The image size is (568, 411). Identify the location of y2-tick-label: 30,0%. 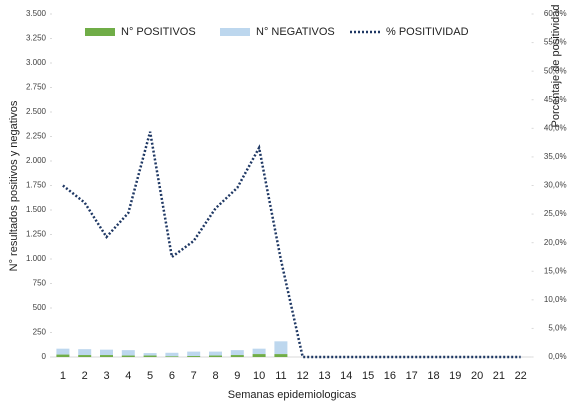
(555, 185).